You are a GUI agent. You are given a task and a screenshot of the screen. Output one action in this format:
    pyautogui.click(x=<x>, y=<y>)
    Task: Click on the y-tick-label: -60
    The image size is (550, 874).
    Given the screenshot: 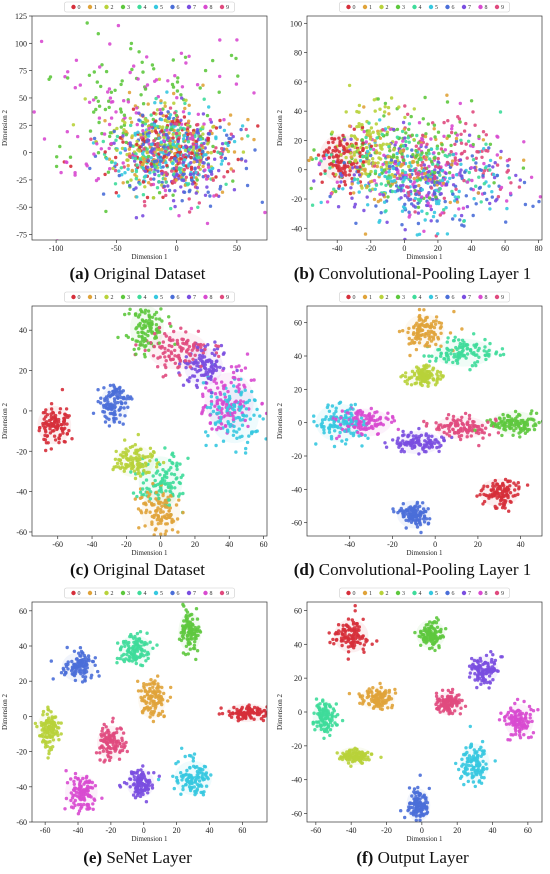 What is the action you would take?
    pyautogui.click(x=21, y=532)
    